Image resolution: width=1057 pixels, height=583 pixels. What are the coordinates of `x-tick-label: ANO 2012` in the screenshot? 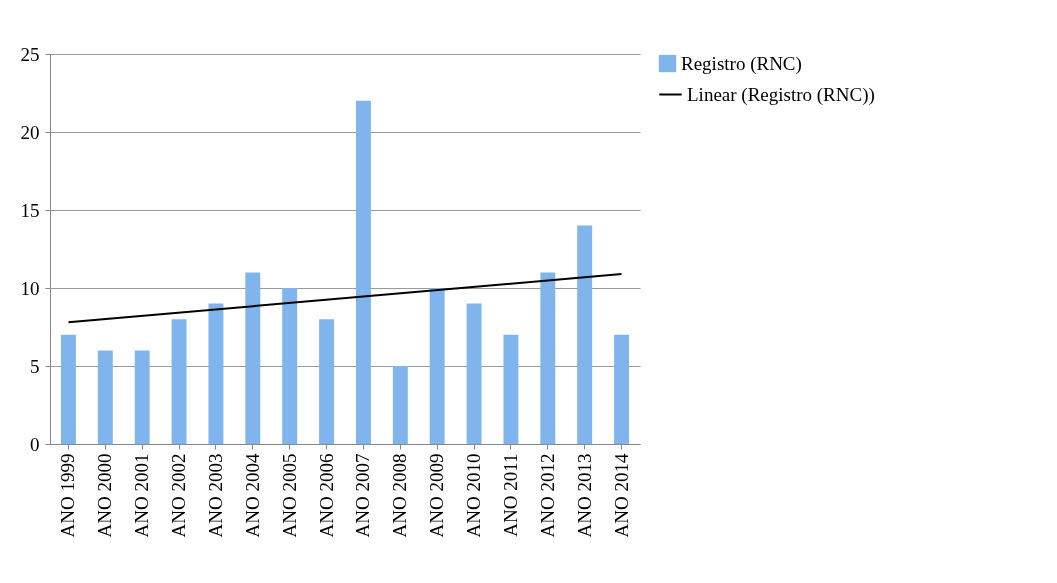 It's located at (547, 495).